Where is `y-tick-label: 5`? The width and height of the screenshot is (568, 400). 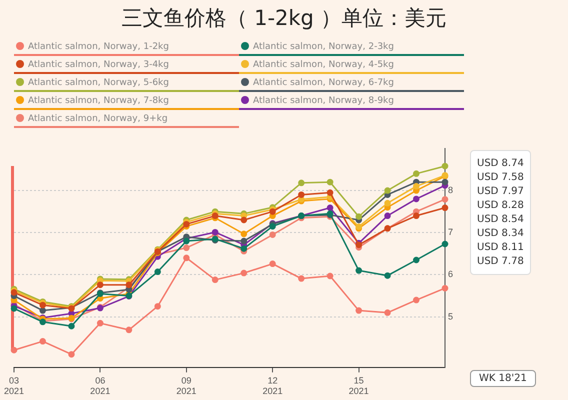 y-tick-label: 5 is located at coordinates (451, 316).